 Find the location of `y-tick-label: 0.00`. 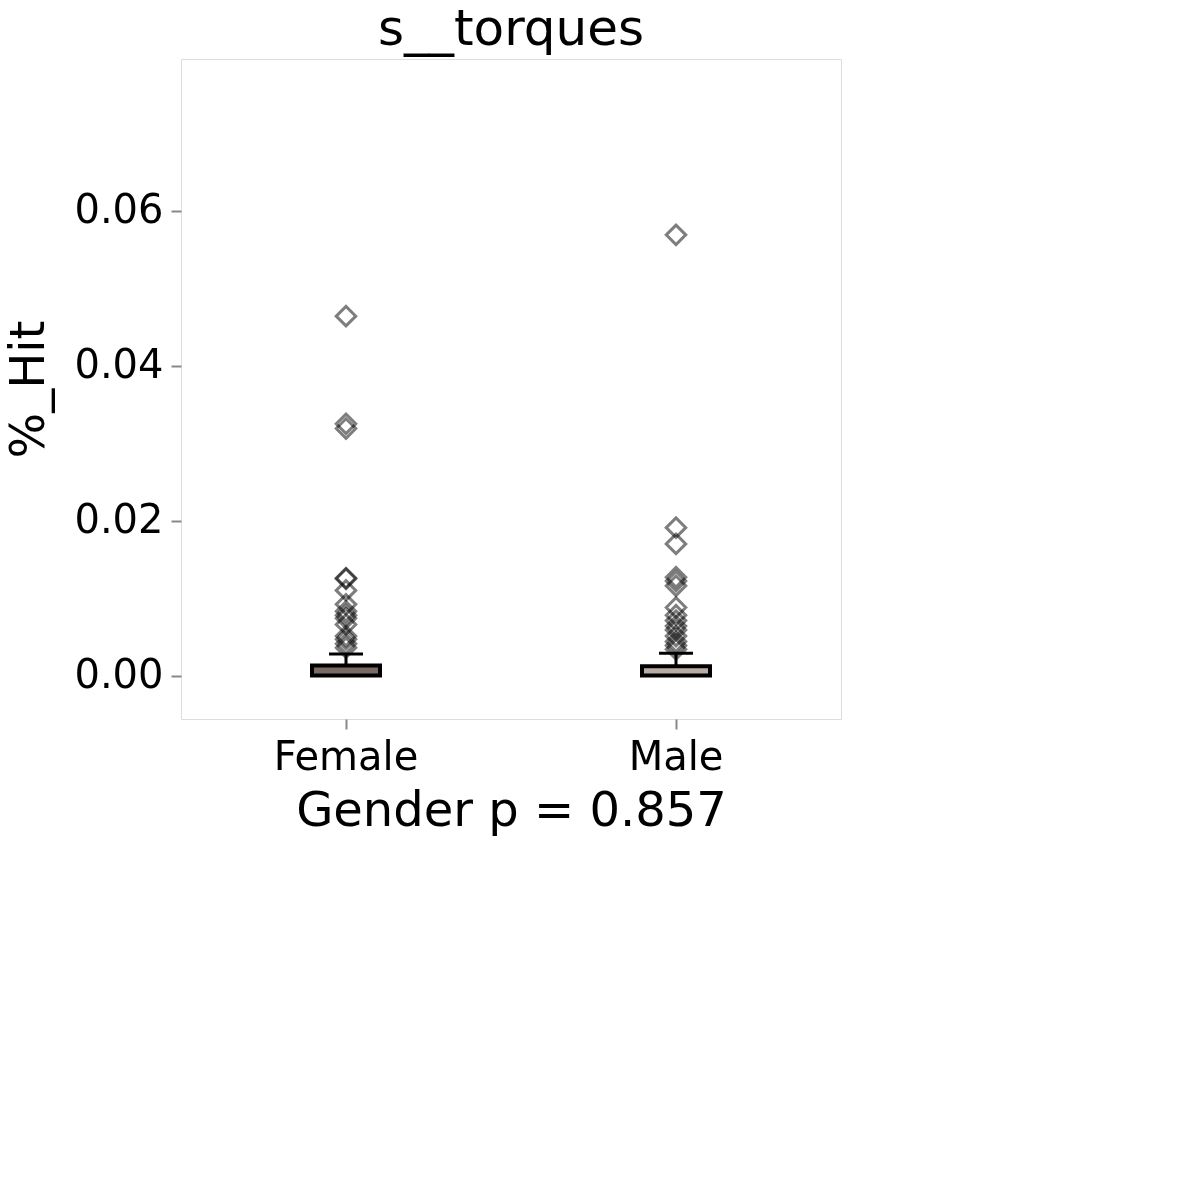

y-tick-label: 0.00 is located at coordinates (119, 674).